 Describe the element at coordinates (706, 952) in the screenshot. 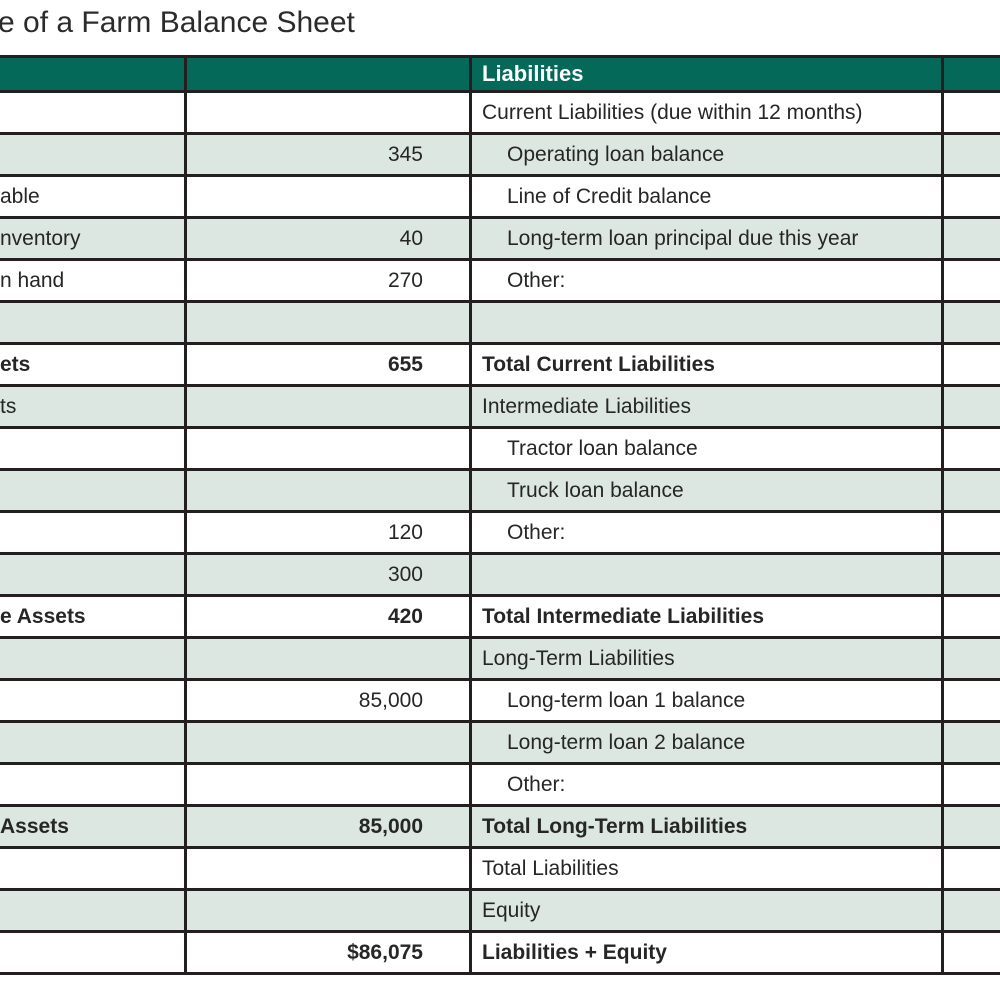

I see `liability-label-cell: Liabilities + Equity` at that location.